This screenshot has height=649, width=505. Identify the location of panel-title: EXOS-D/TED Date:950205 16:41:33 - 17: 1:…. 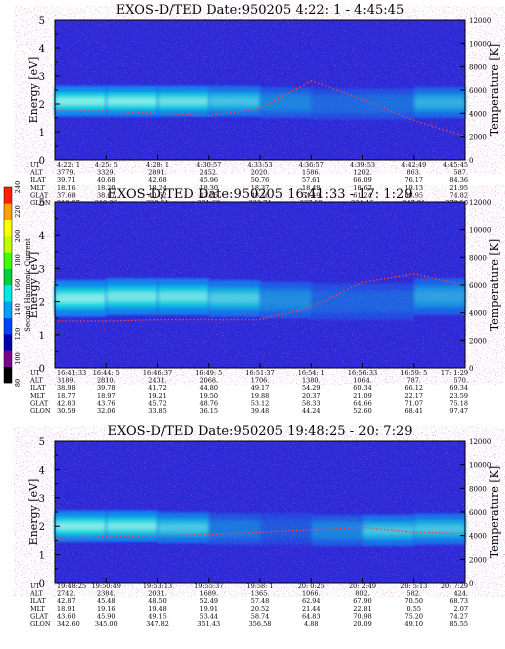
(260, 194).